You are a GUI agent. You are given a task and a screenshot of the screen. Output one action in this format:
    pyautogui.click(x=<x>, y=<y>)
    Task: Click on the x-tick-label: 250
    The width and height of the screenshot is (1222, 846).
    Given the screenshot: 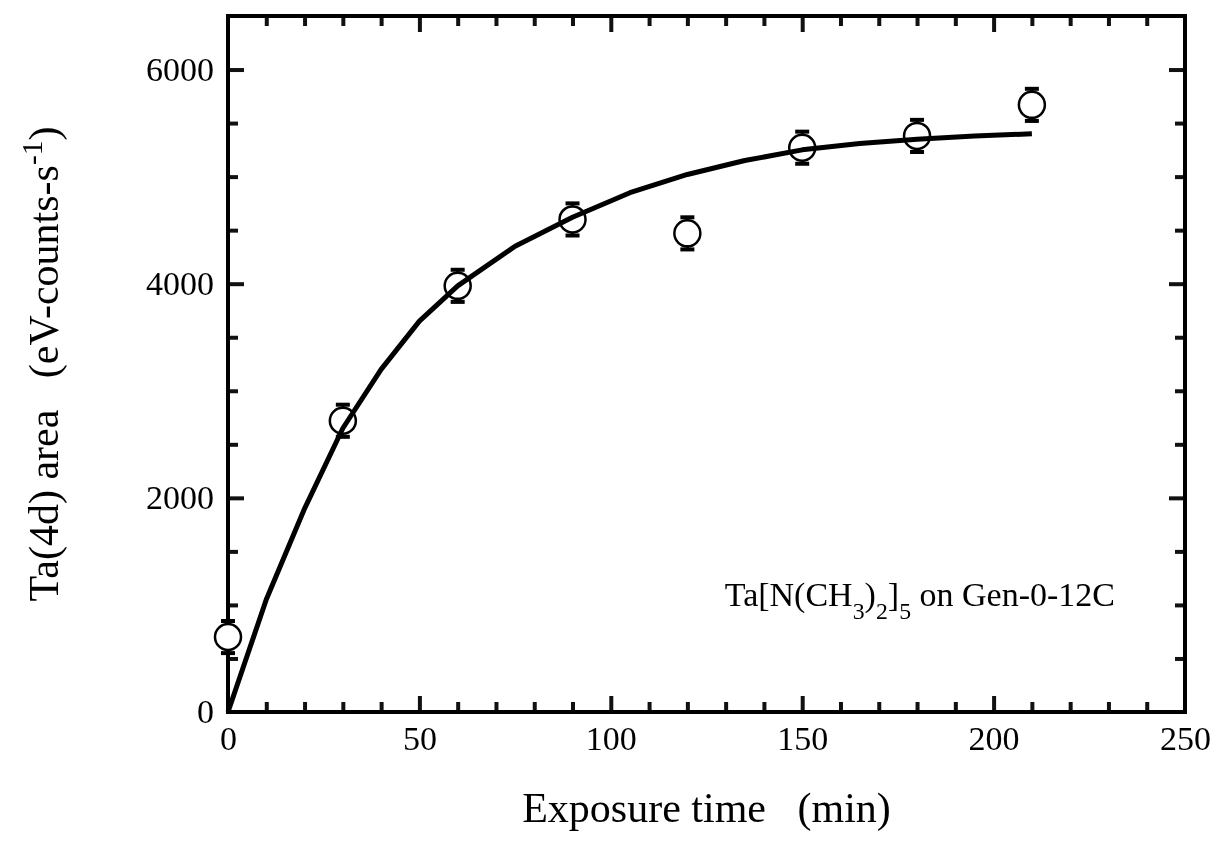 What is the action you would take?
    pyautogui.click(x=1185, y=739)
    